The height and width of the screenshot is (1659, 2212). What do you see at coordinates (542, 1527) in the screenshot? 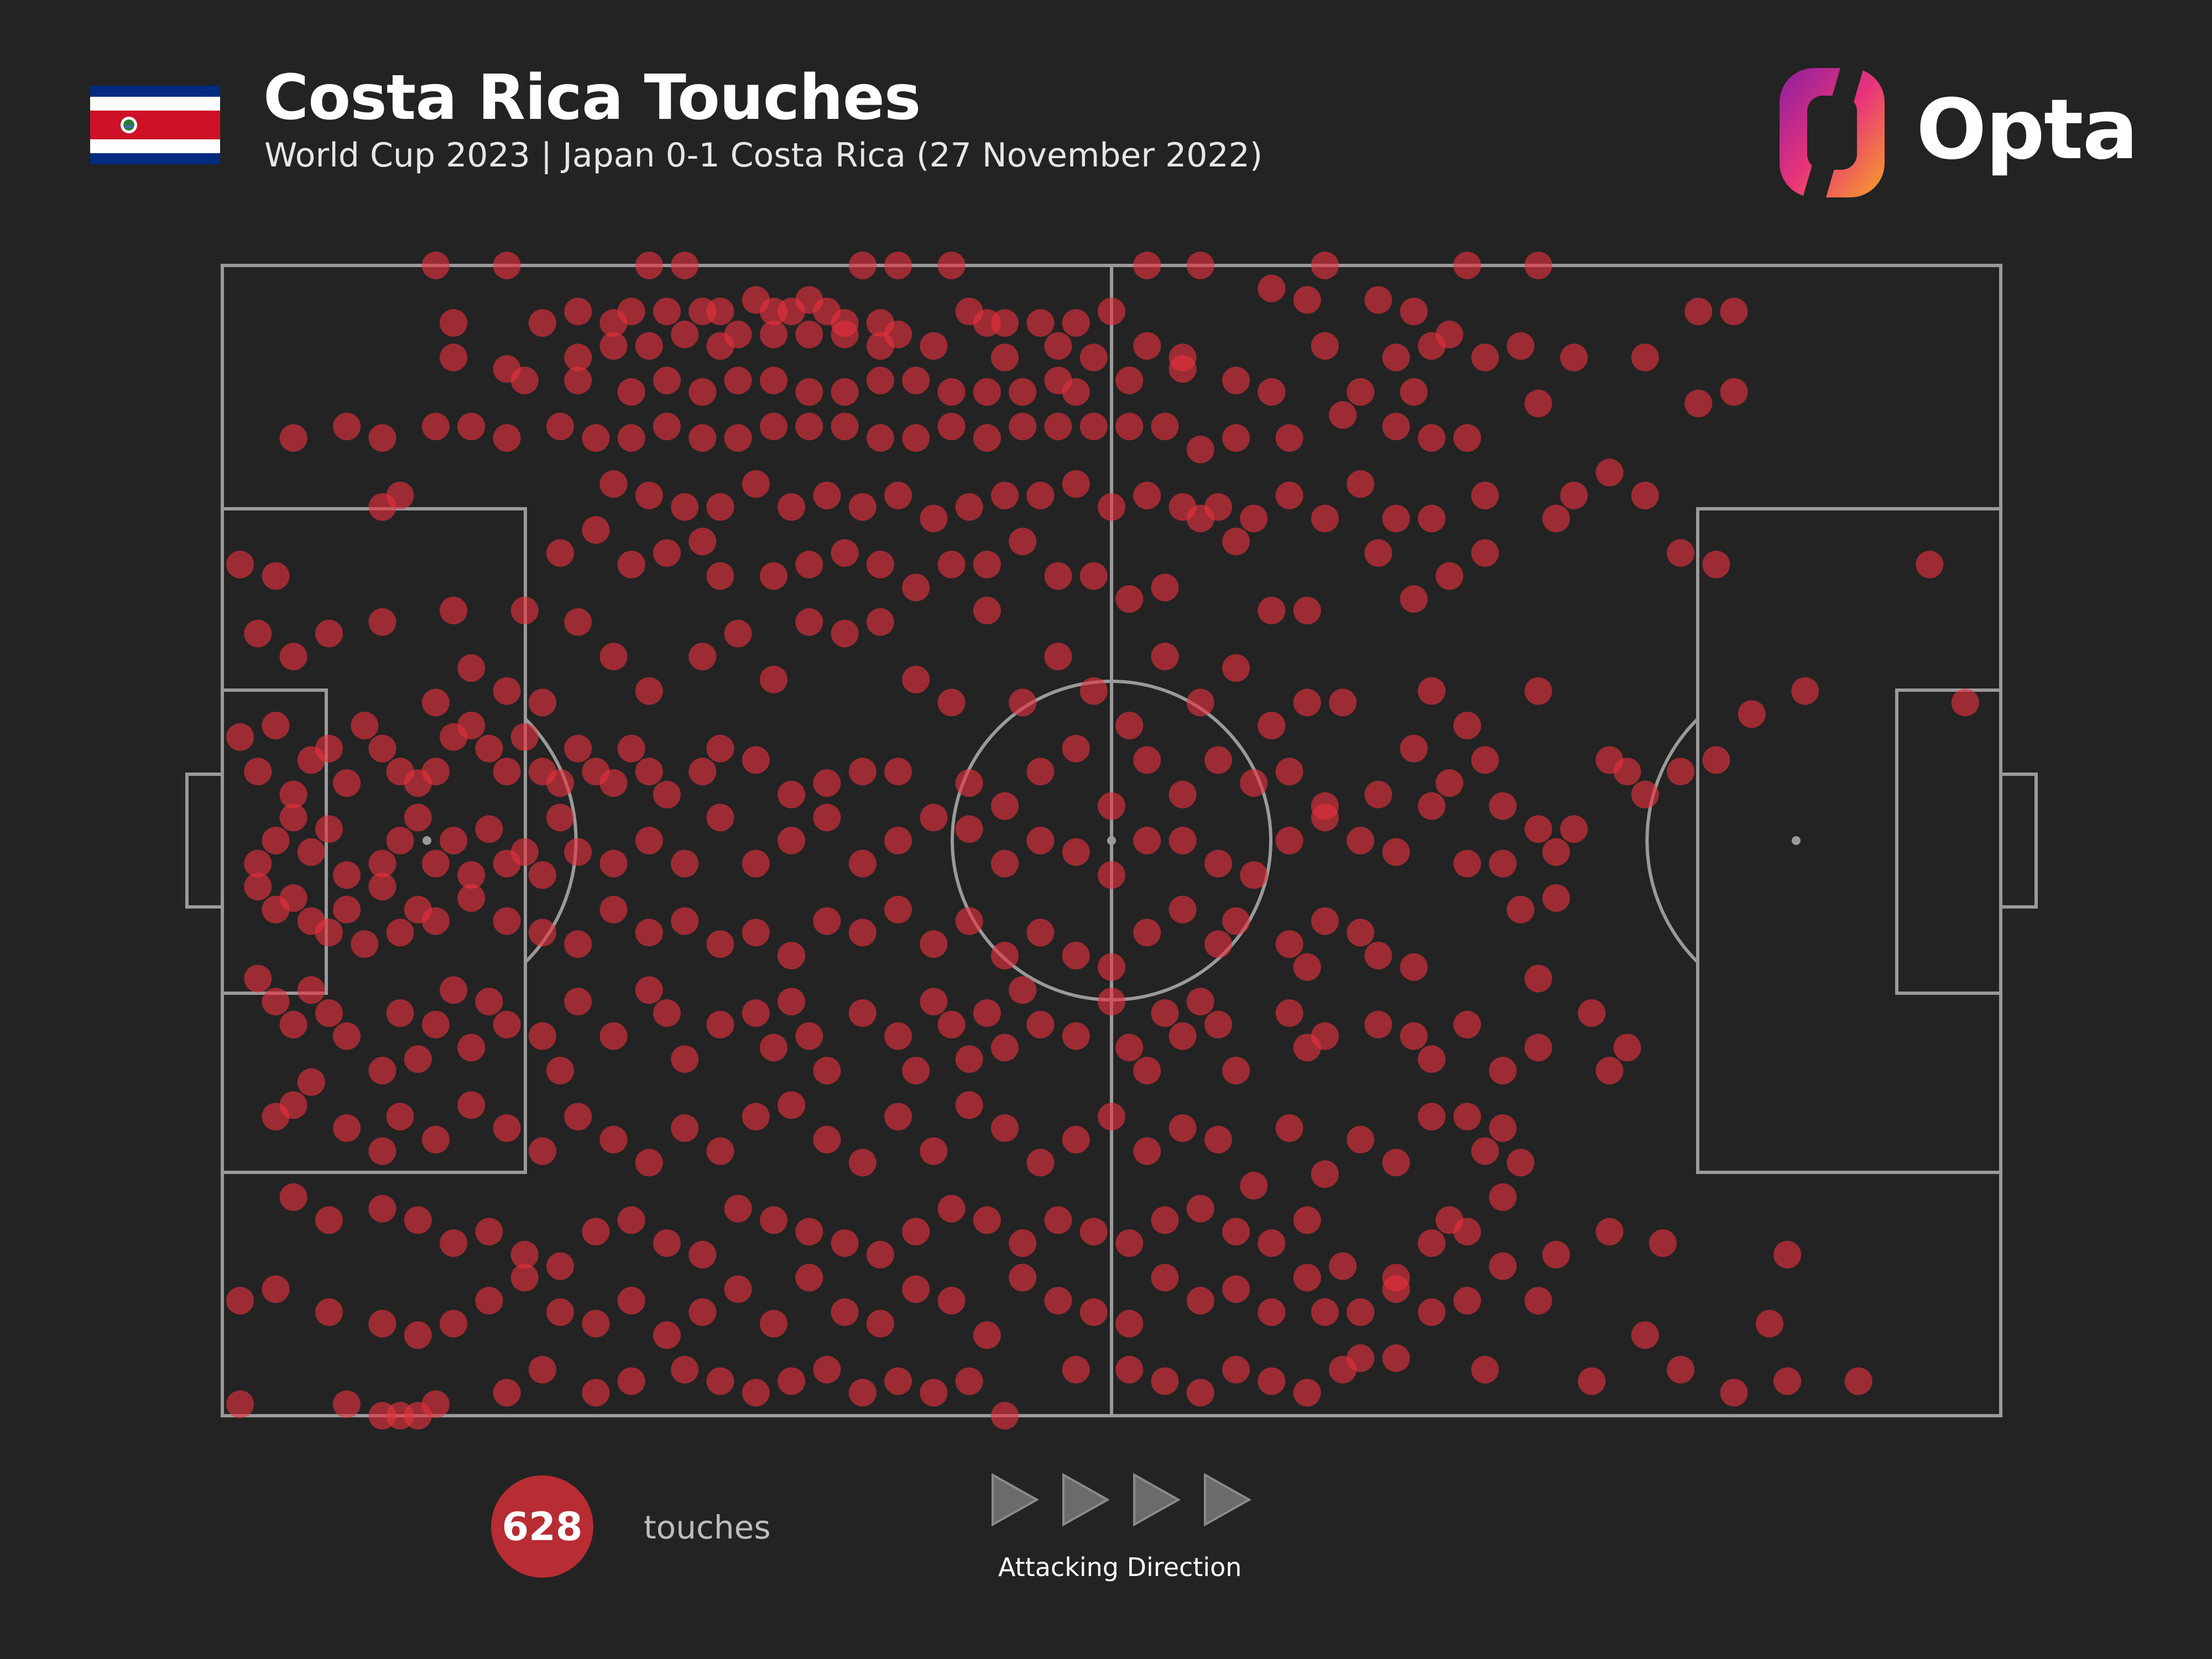
I see `touch-count-badge: 628` at bounding box center [542, 1527].